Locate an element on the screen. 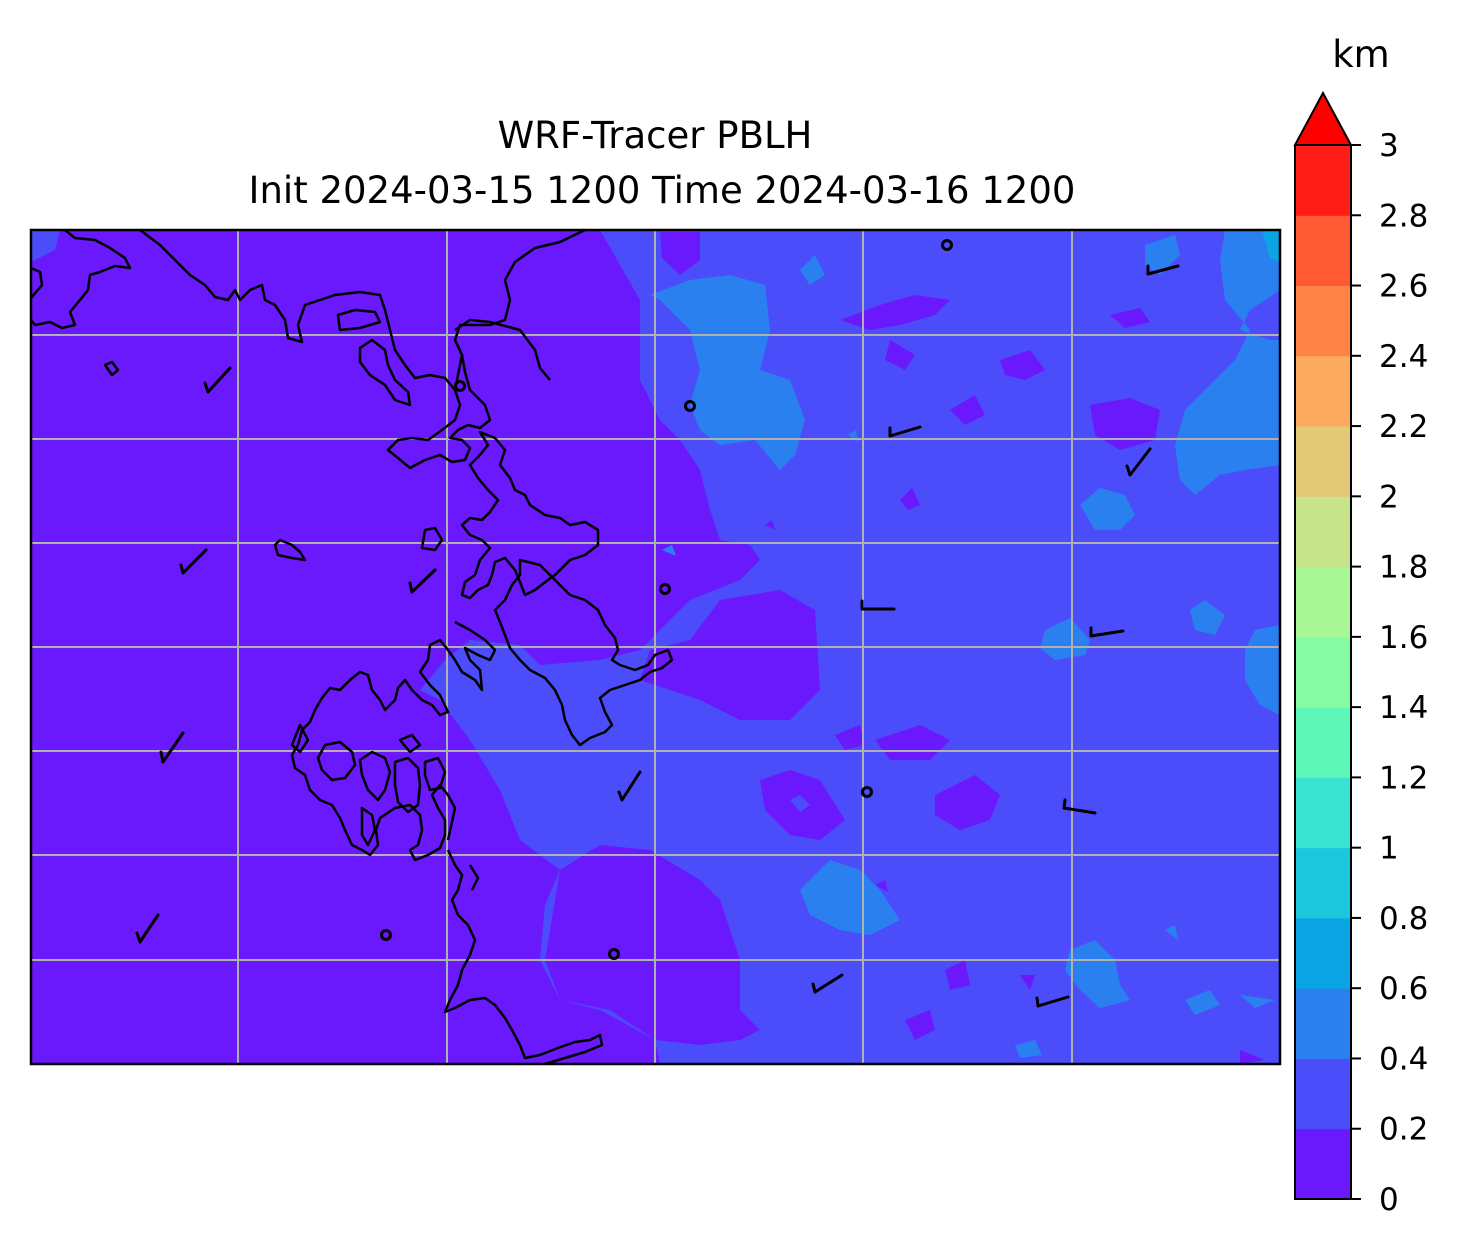 The height and width of the screenshot is (1256, 1475). colorbar-outline is located at coordinates (1323, 672).